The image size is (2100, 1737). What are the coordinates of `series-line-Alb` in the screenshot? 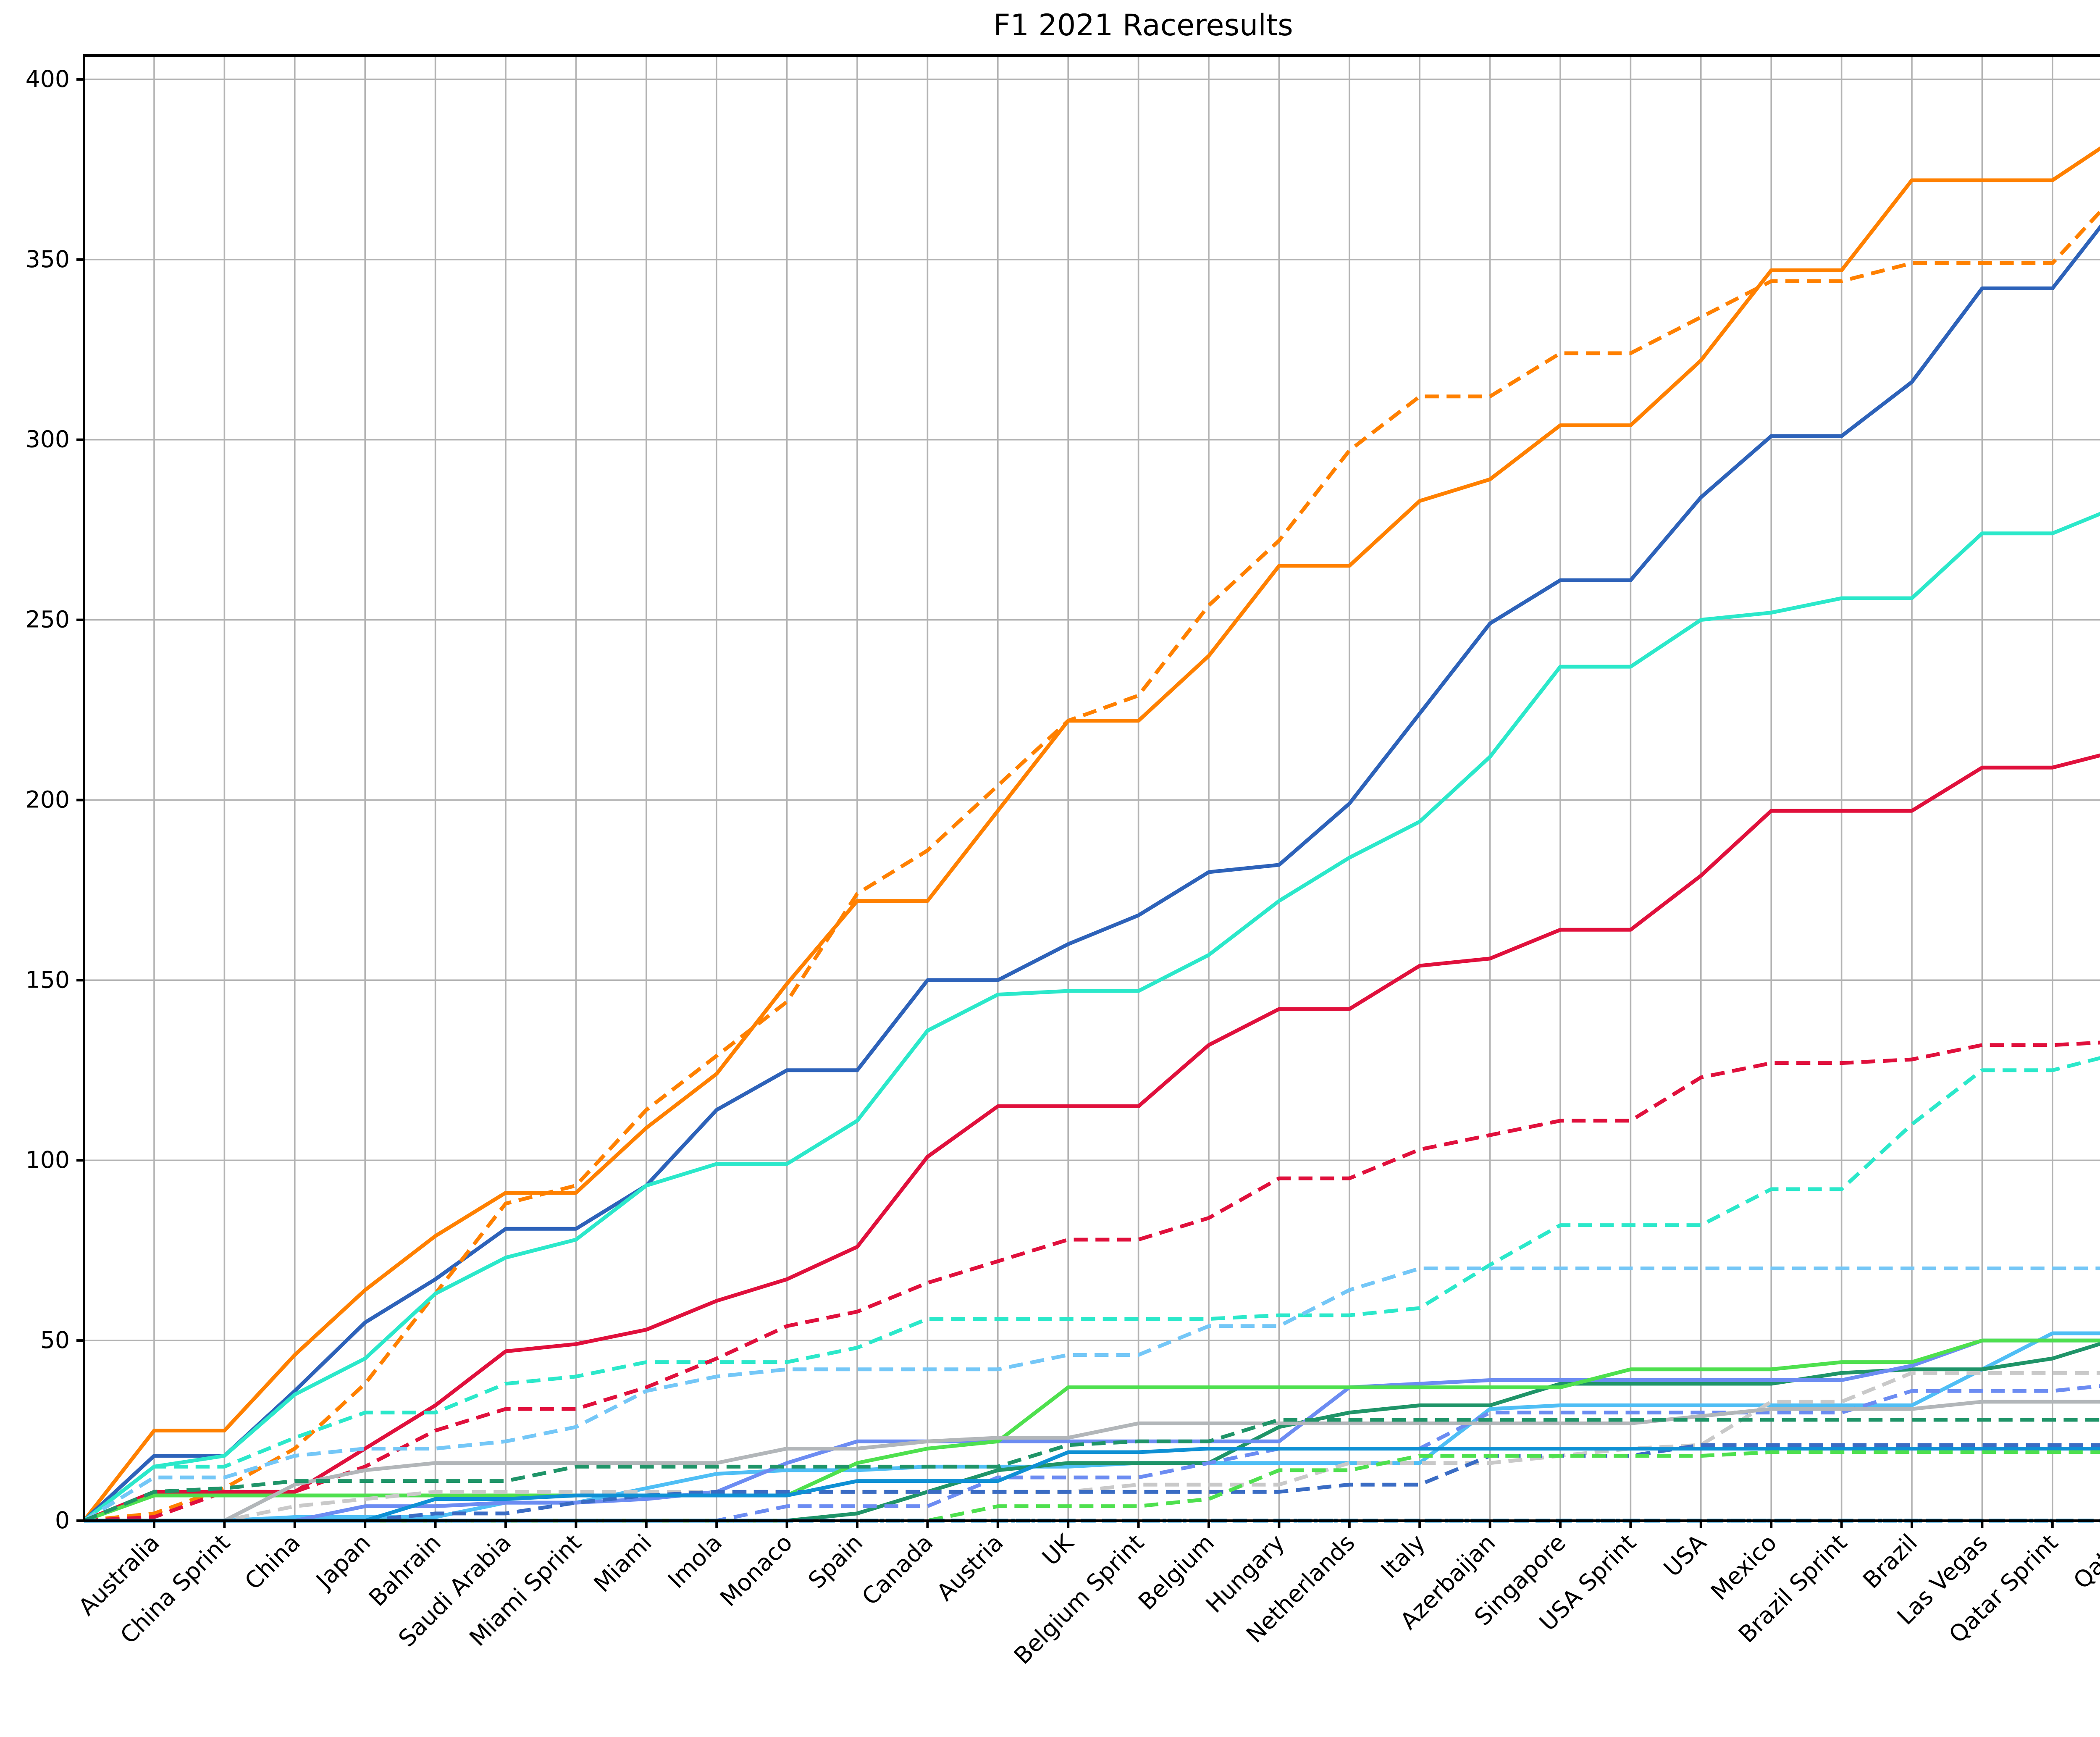 It's located at (1091, 1394).